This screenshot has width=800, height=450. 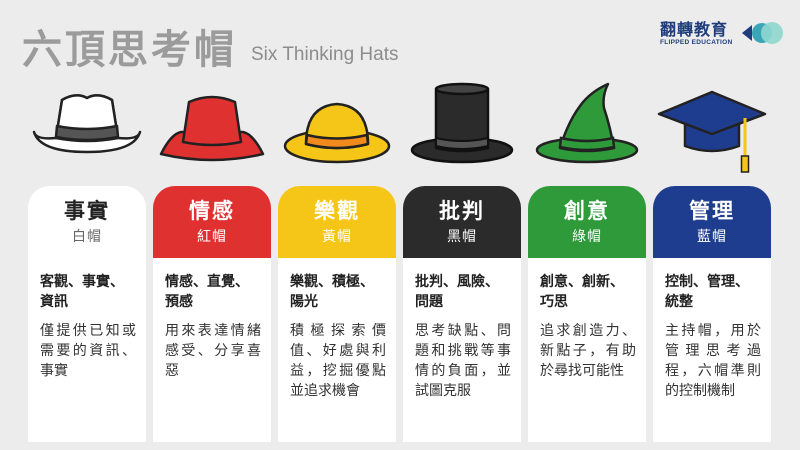 What do you see at coordinates (587, 211) in the screenshot?
I see `card-title: 創意` at bounding box center [587, 211].